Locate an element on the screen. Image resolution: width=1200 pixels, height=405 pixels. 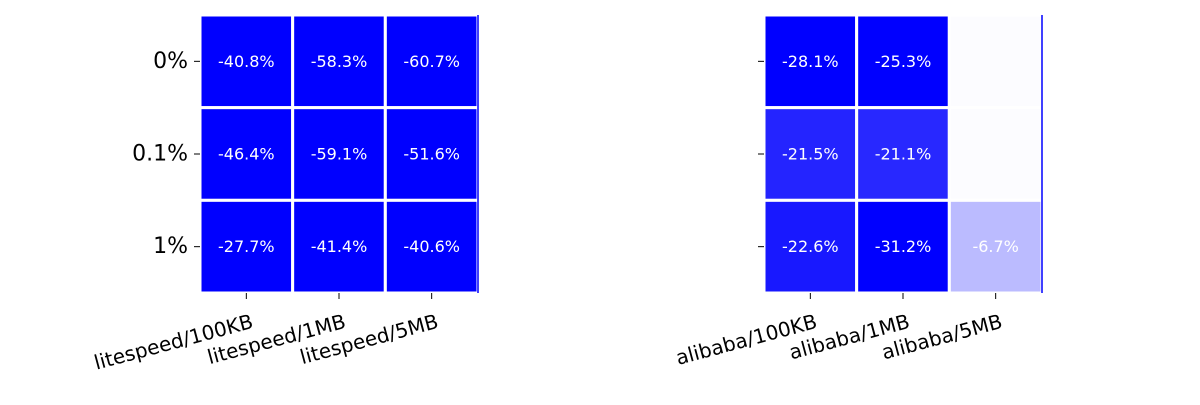
cell-value-label: -28.1% is located at coordinates (810, 61).